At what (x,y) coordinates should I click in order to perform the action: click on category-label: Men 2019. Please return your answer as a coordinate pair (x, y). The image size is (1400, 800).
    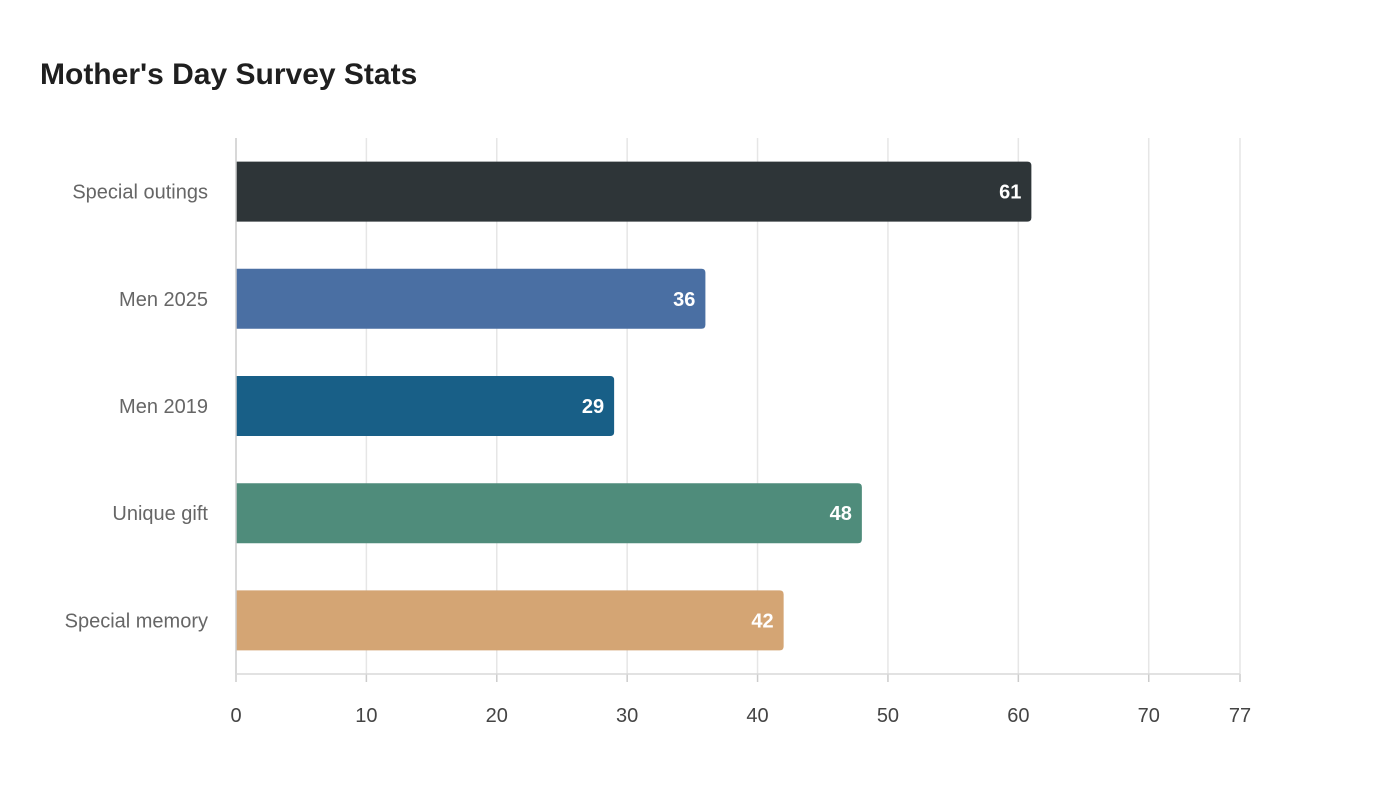
    Looking at the image, I should click on (163, 407).